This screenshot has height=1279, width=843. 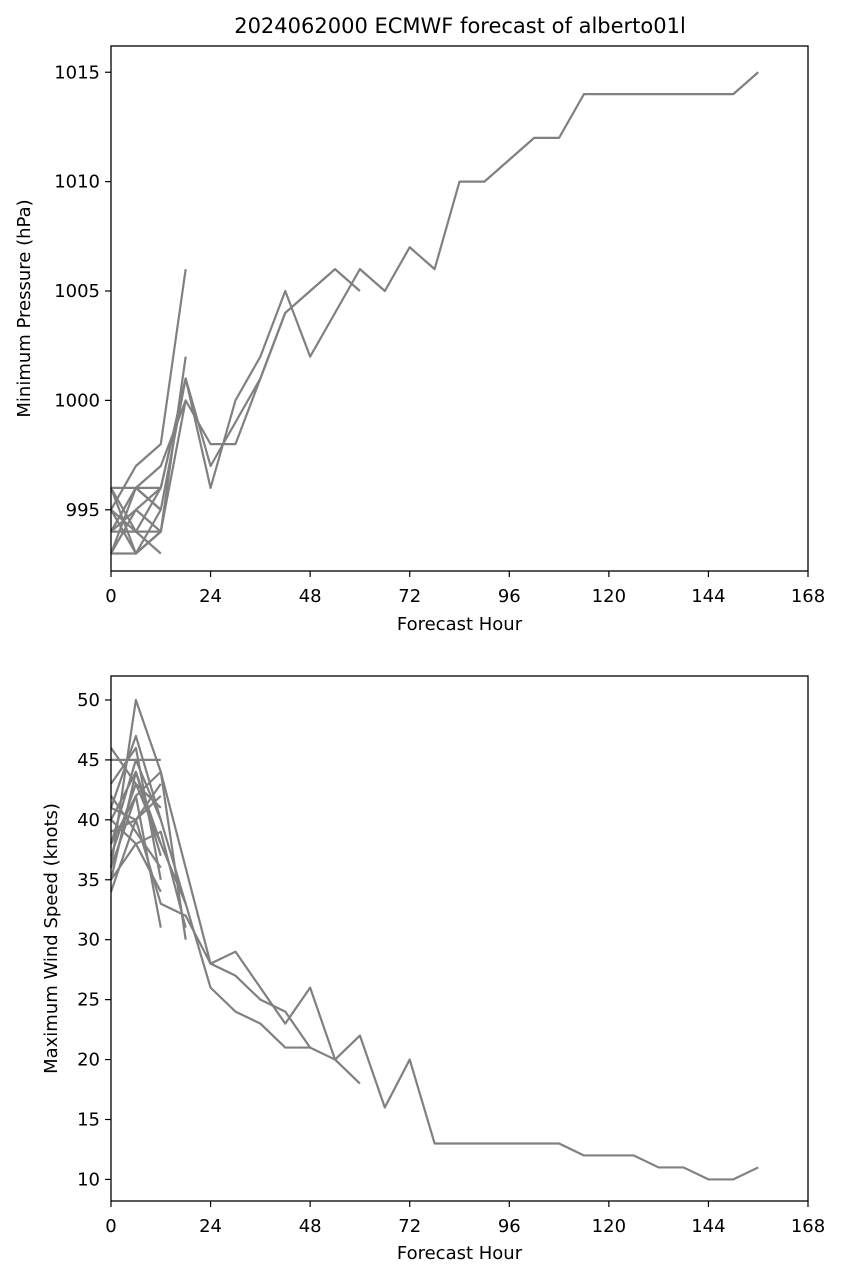 I want to click on wind-y-axis-label: Maximum Wind Speed (knots), so click(x=51, y=938).